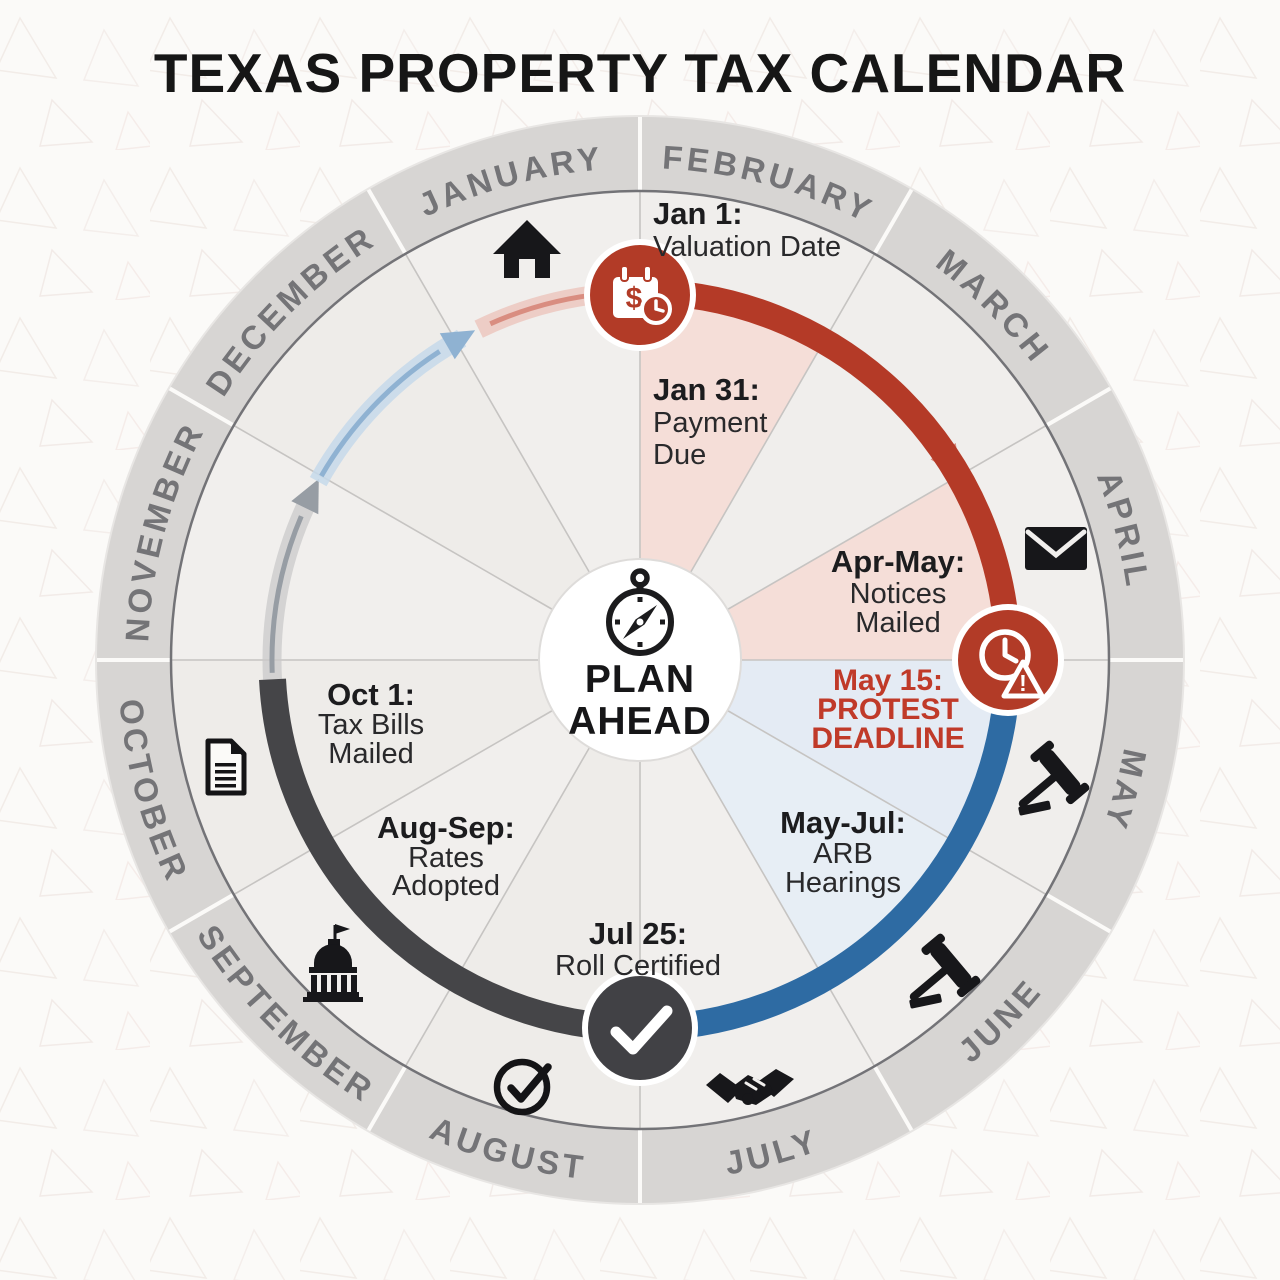 The width and height of the screenshot is (1280, 1280). What do you see at coordinates (830, 470) in the screenshot?
I see `arc-protest-period` at bounding box center [830, 470].